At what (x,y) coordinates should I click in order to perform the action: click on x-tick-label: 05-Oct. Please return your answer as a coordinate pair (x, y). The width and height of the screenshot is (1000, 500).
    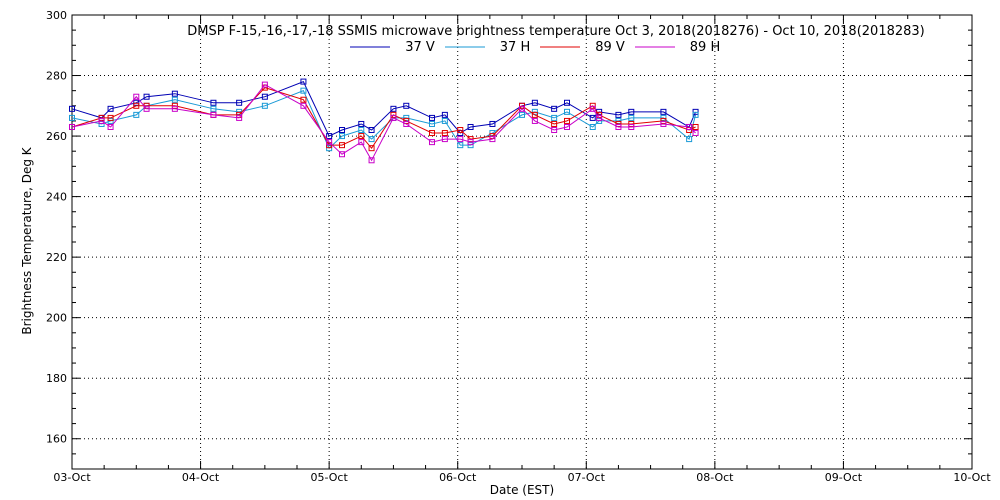
    Looking at the image, I should click on (329, 477).